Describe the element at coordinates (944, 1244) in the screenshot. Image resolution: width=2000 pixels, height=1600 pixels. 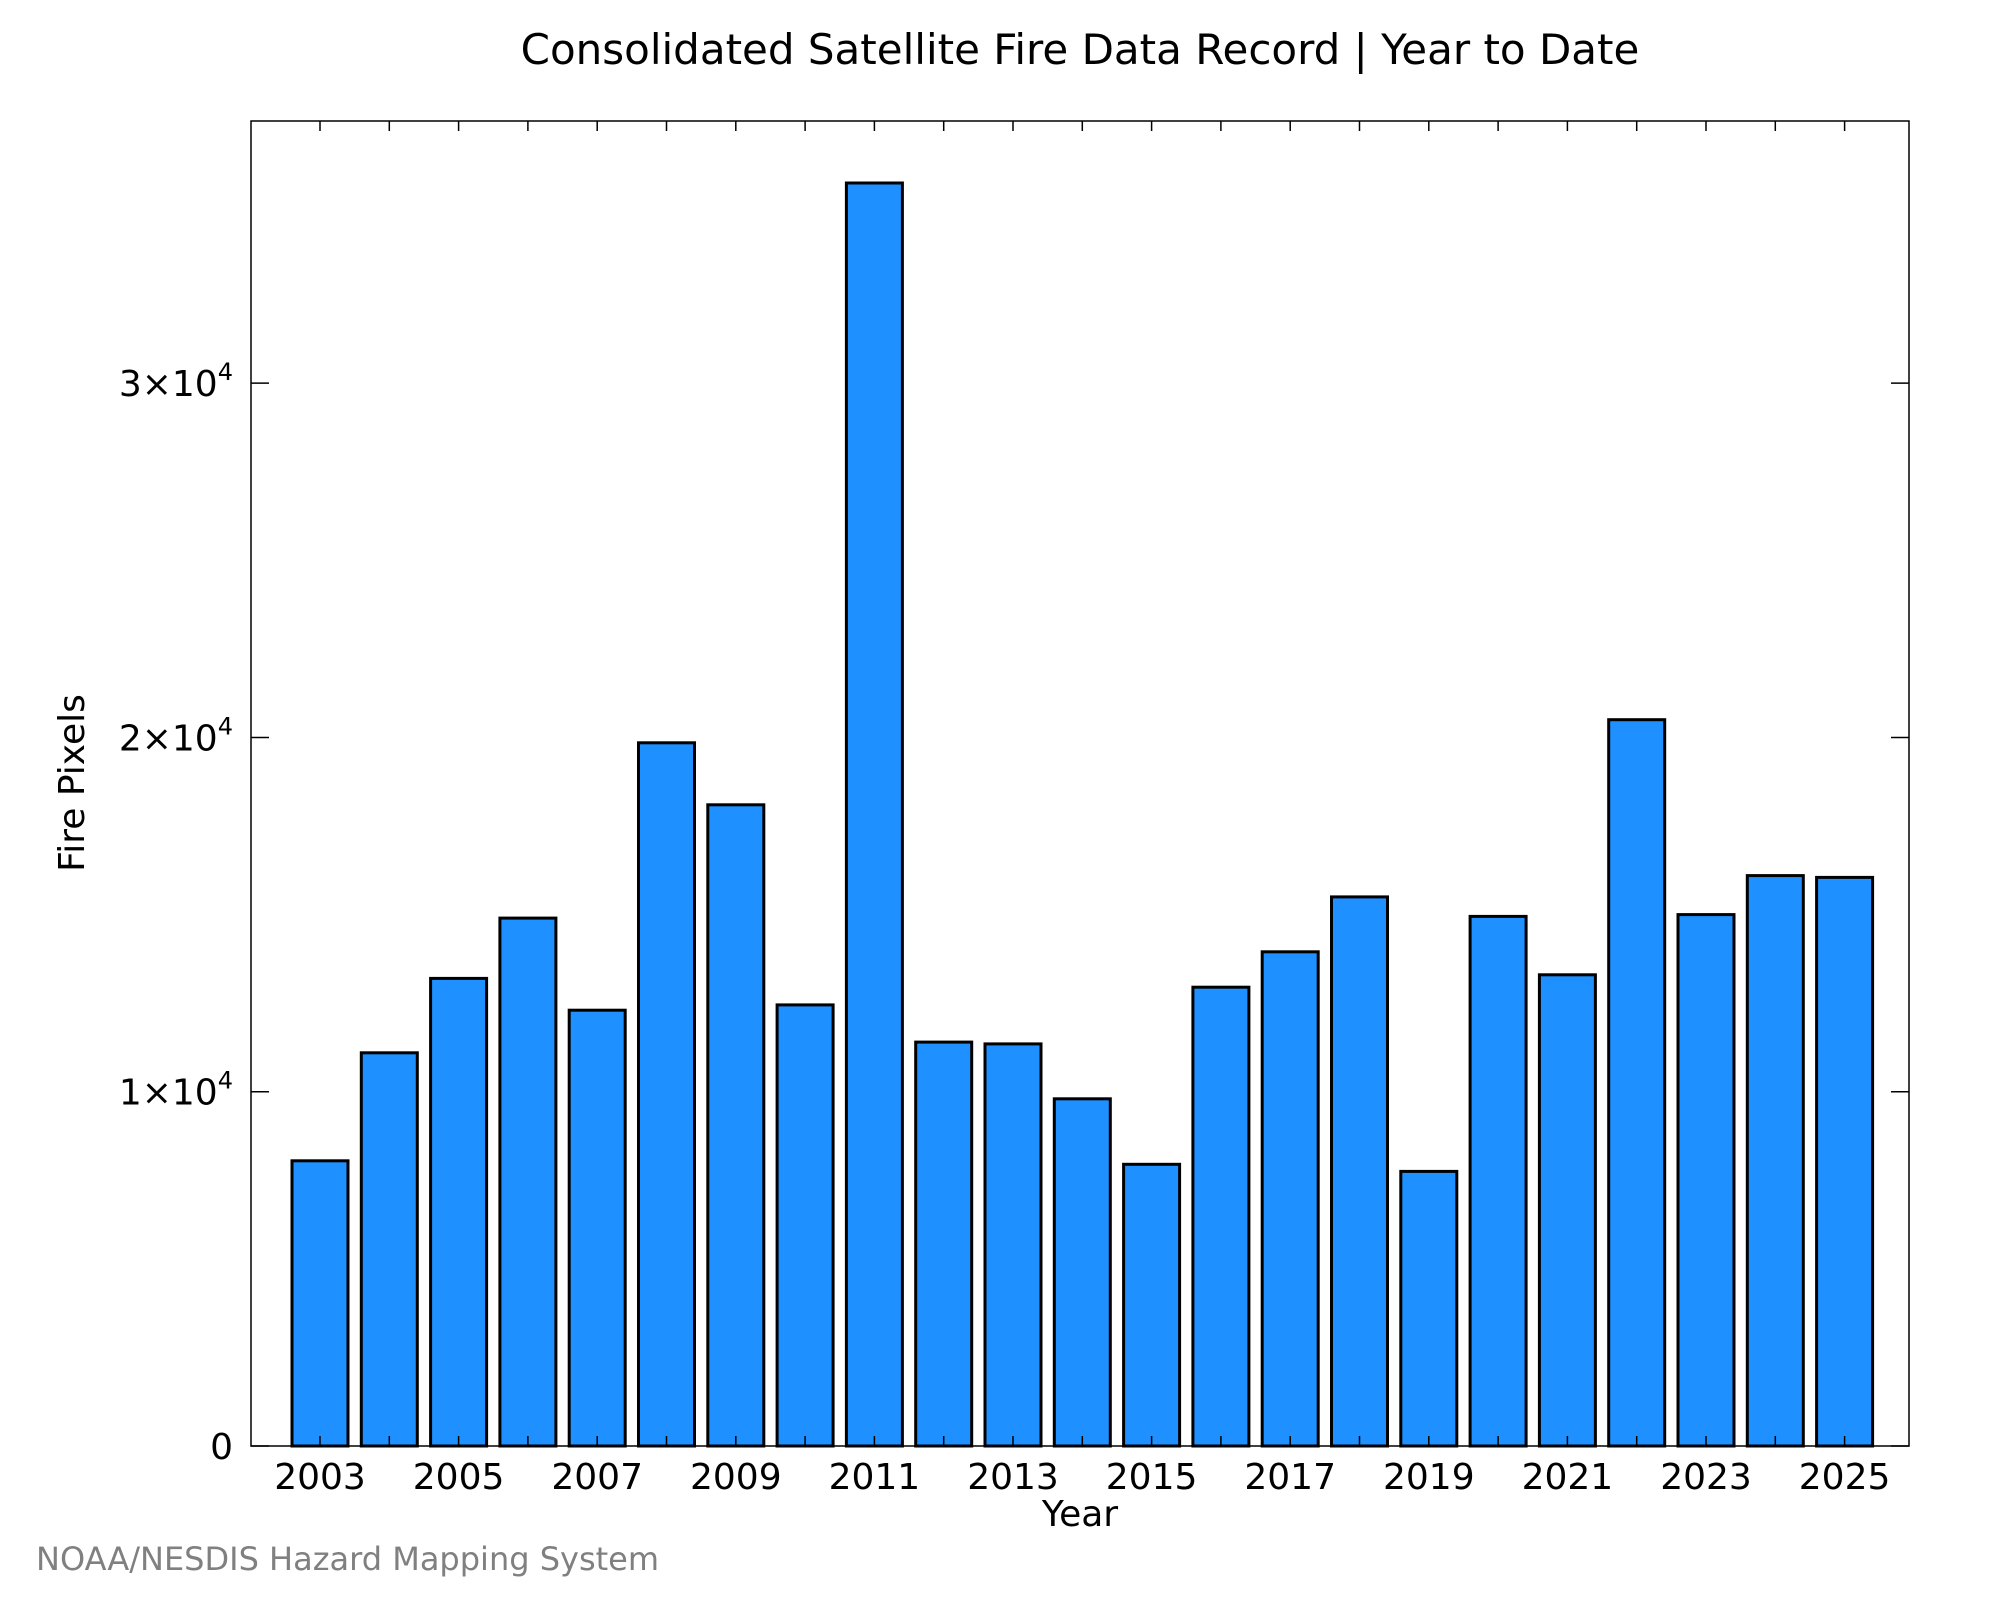
I see `bar-2012` at that location.